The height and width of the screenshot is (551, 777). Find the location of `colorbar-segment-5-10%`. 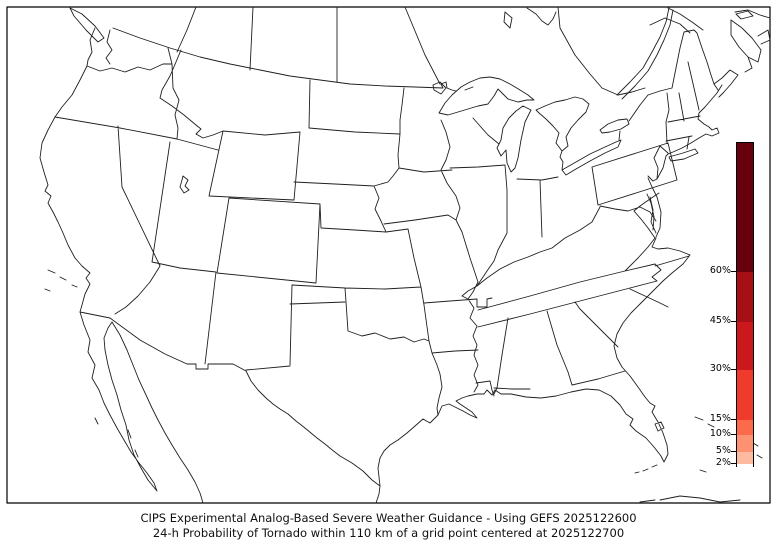

colorbar-segment-5-10% is located at coordinates (745, 443).